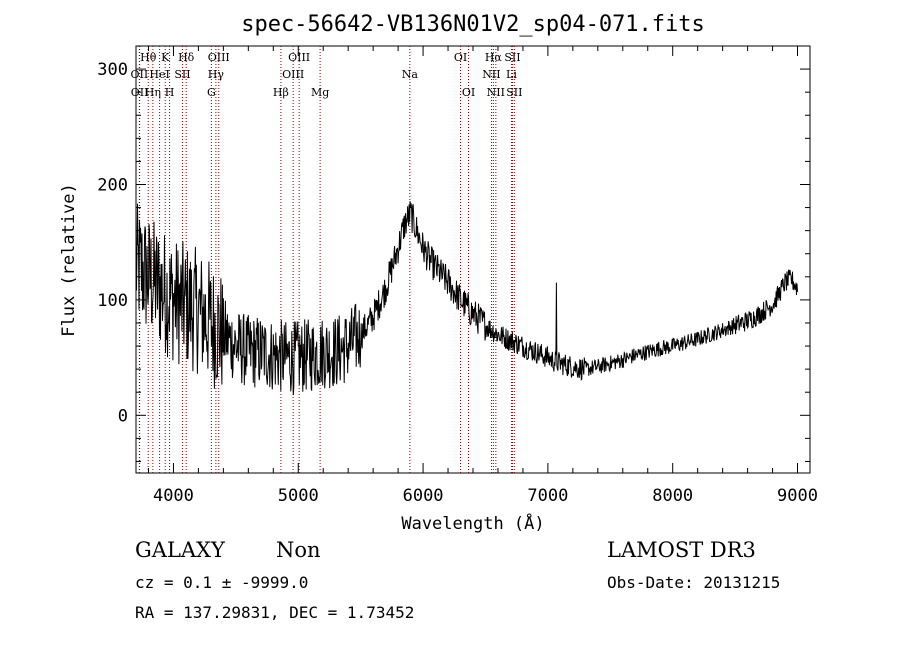 The image size is (900, 649). Describe the element at coordinates (275, 612) in the screenshot. I see `ra-dec-coordinates: RA = 137.29831, DEC = 1.73452` at that location.